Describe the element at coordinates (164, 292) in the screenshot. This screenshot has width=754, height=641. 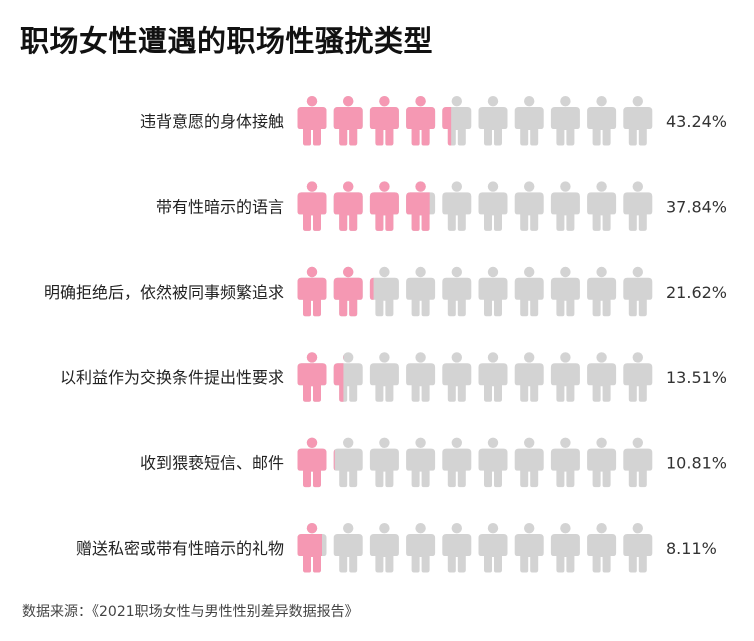
I see `category-label: 明确拒绝后，依然被同事频繁追求` at that location.